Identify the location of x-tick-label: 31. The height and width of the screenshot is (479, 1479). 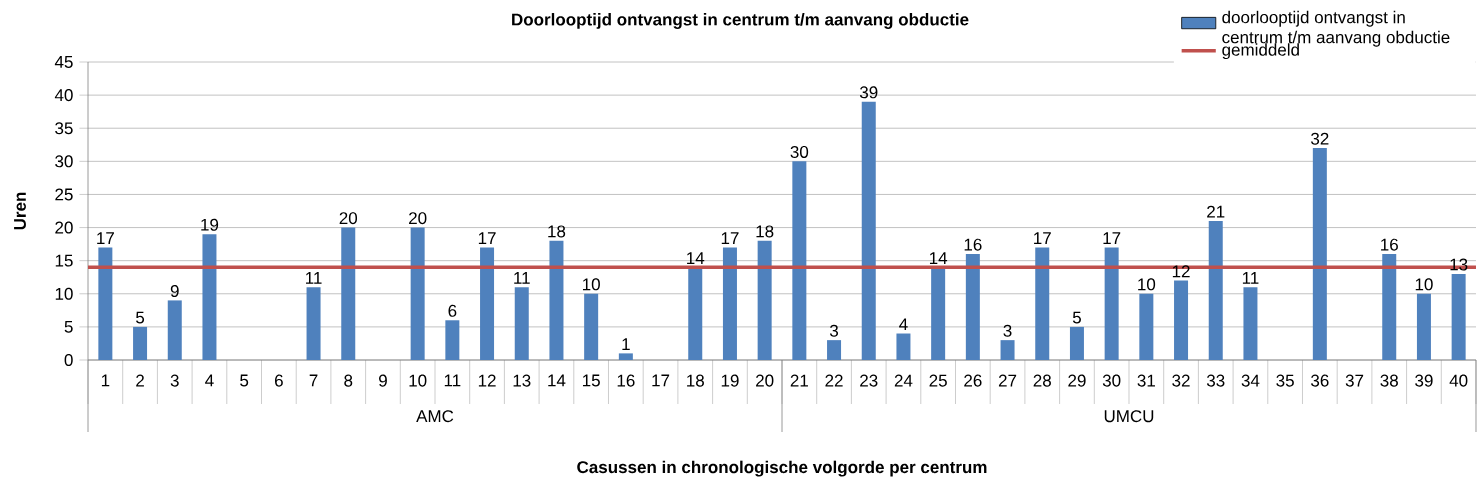
(1146, 380).